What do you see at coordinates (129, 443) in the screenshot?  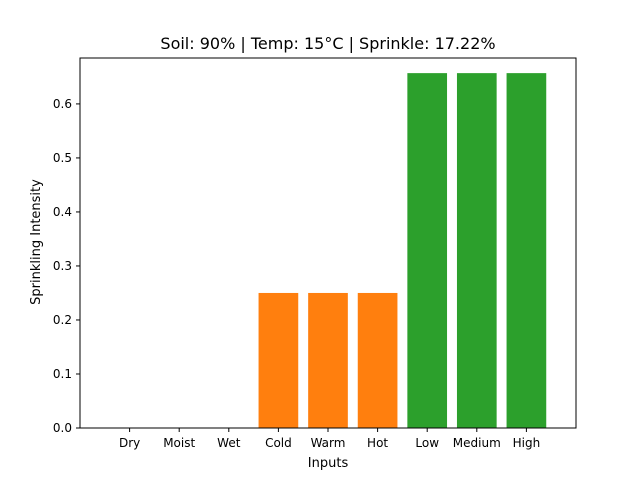 I see `x-tick-label-dry: Dry` at bounding box center [129, 443].